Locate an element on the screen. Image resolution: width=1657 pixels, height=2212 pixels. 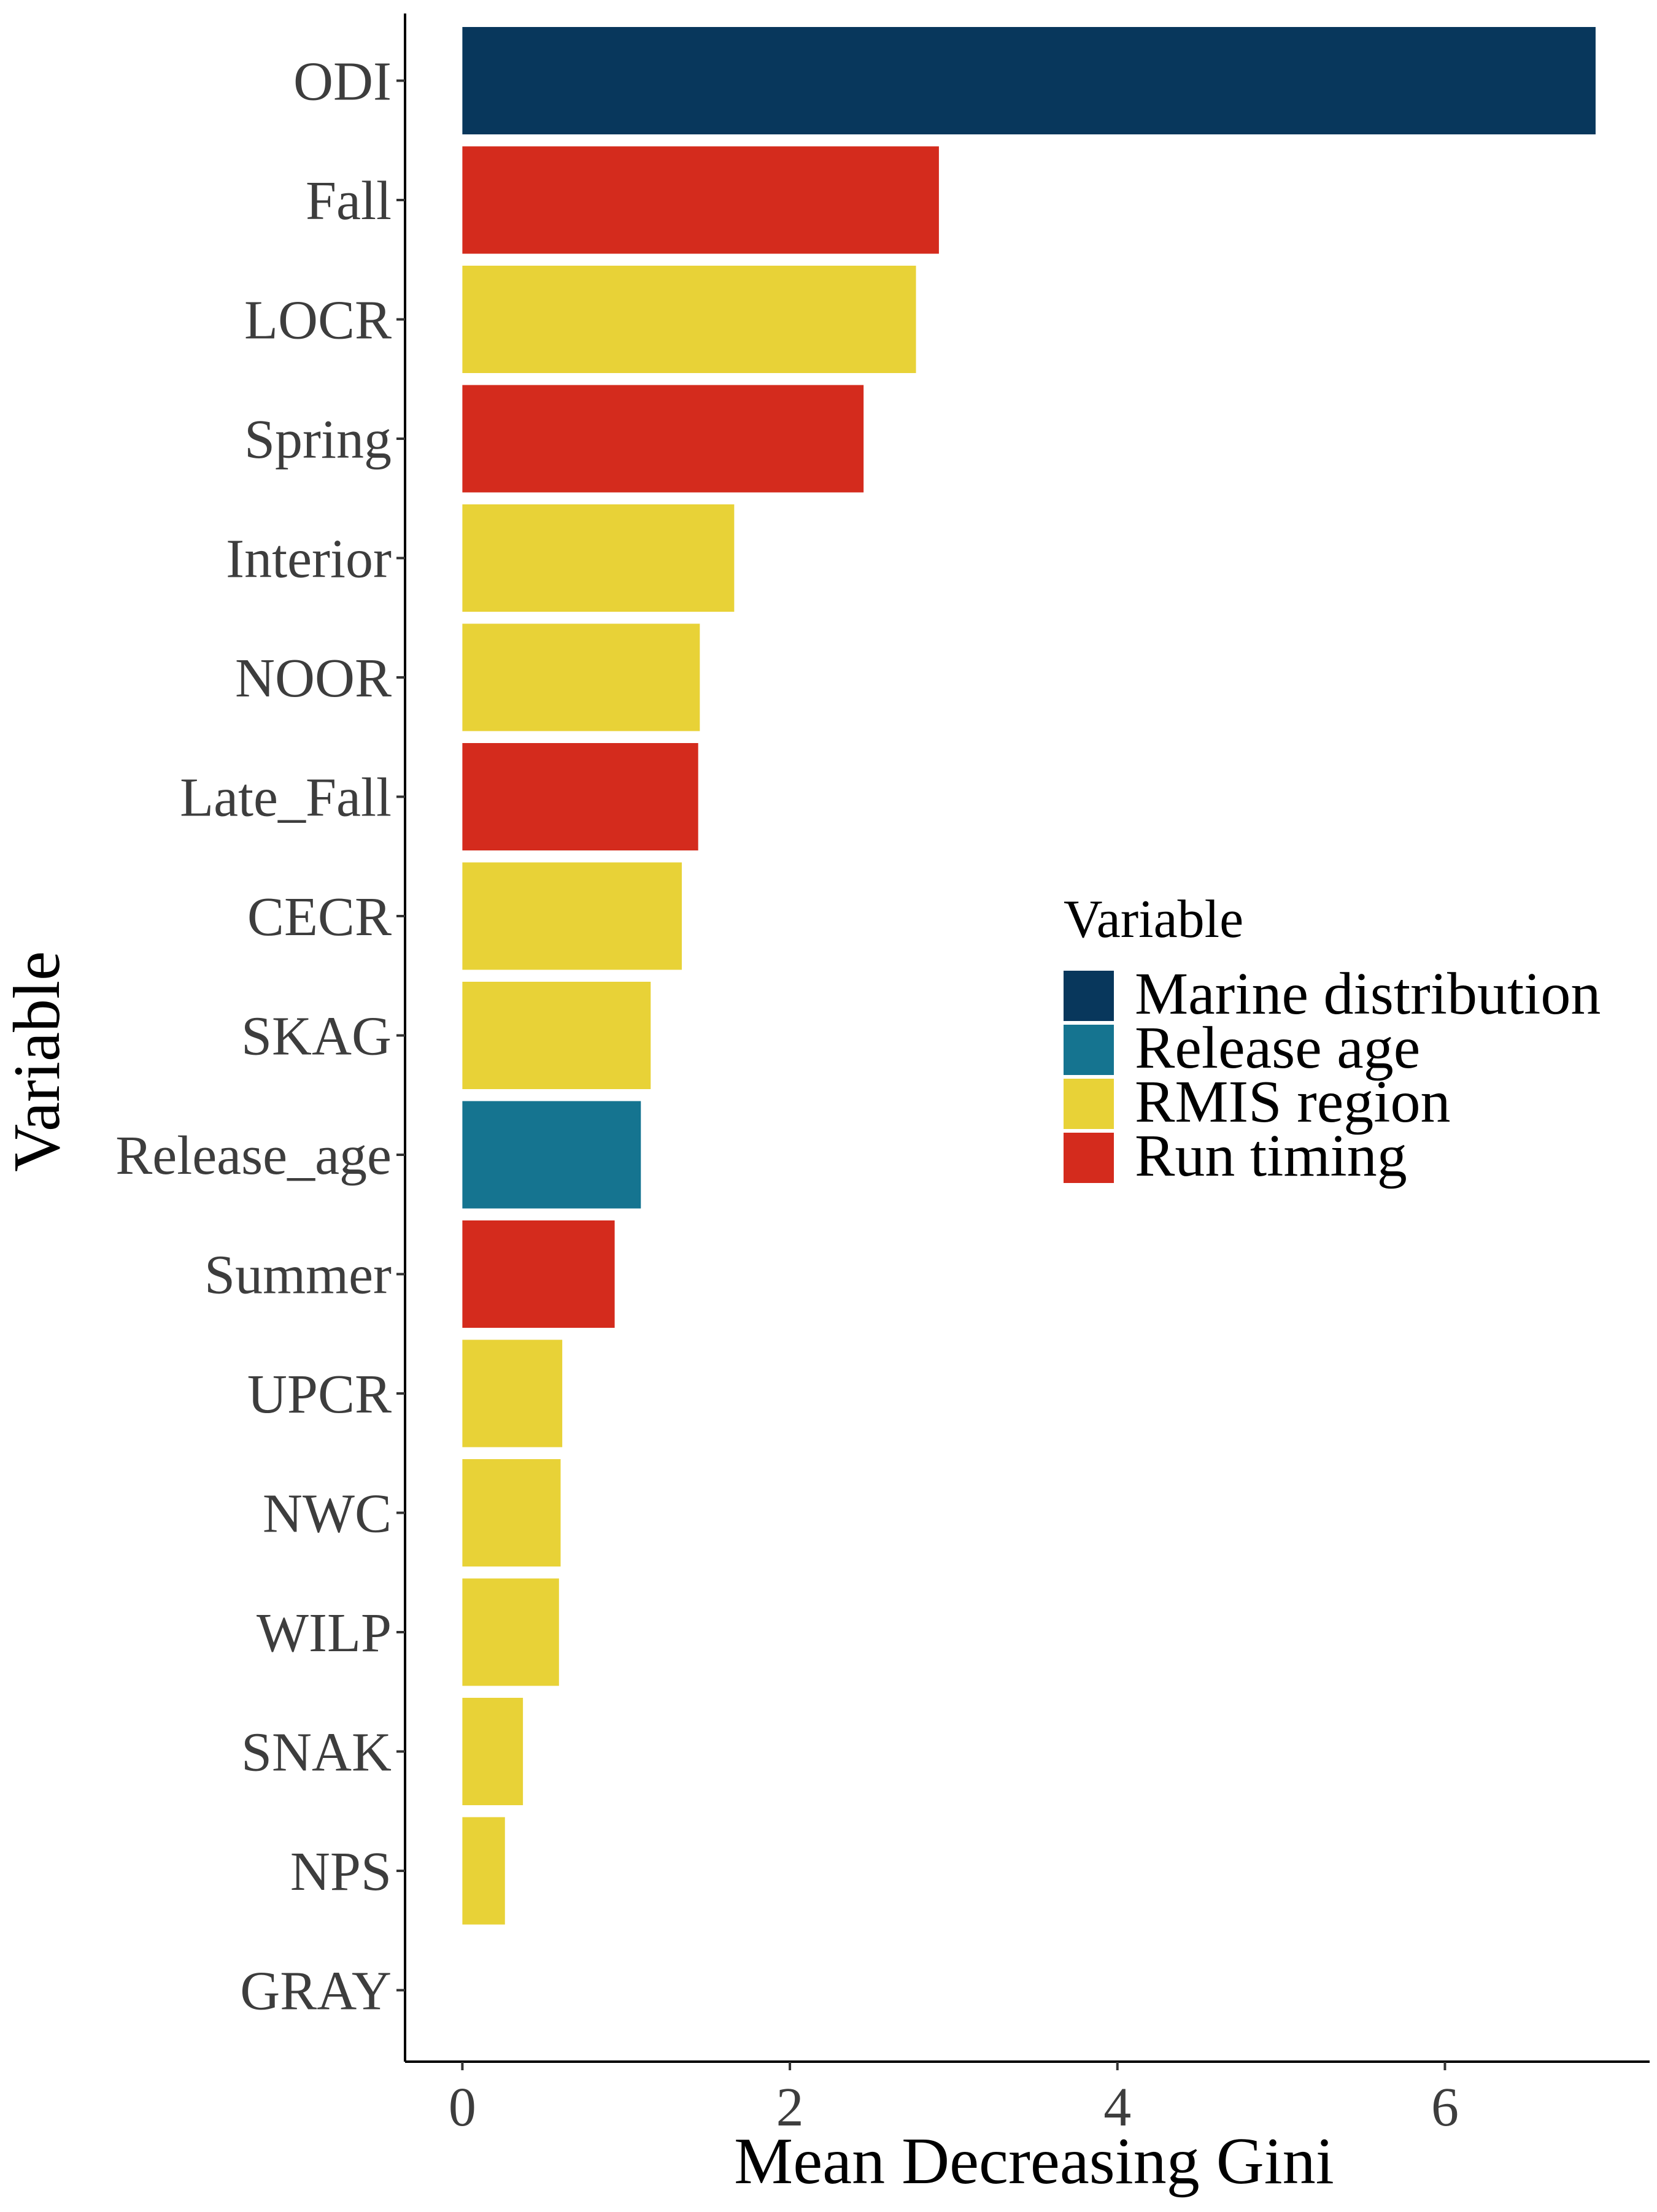
bar-skag is located at coordinates (557, 1035).